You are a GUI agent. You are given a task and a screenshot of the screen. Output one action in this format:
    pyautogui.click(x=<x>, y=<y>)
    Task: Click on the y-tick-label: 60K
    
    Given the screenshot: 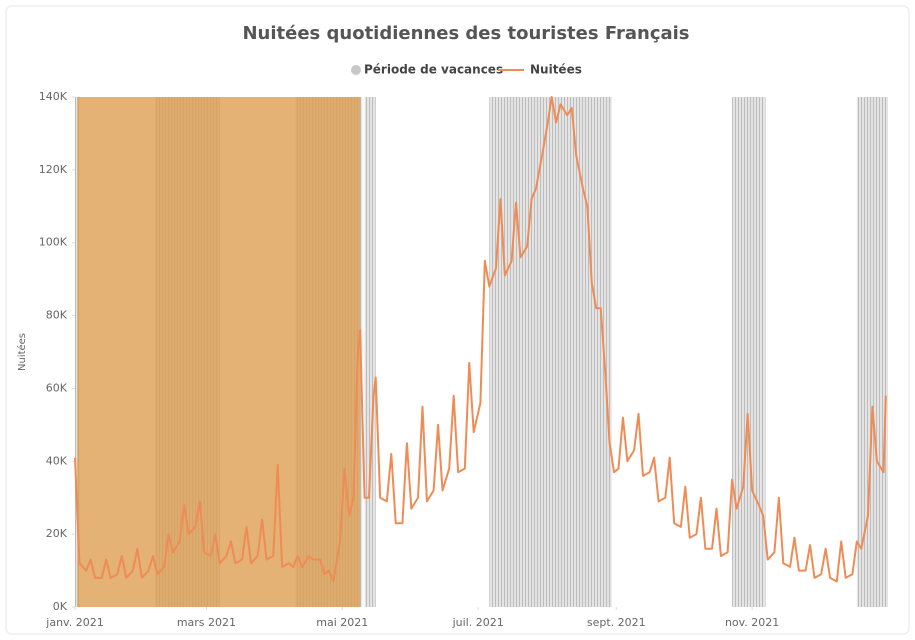 What is the action you would take?
    pyautogui.click(x=57, y=387)
    